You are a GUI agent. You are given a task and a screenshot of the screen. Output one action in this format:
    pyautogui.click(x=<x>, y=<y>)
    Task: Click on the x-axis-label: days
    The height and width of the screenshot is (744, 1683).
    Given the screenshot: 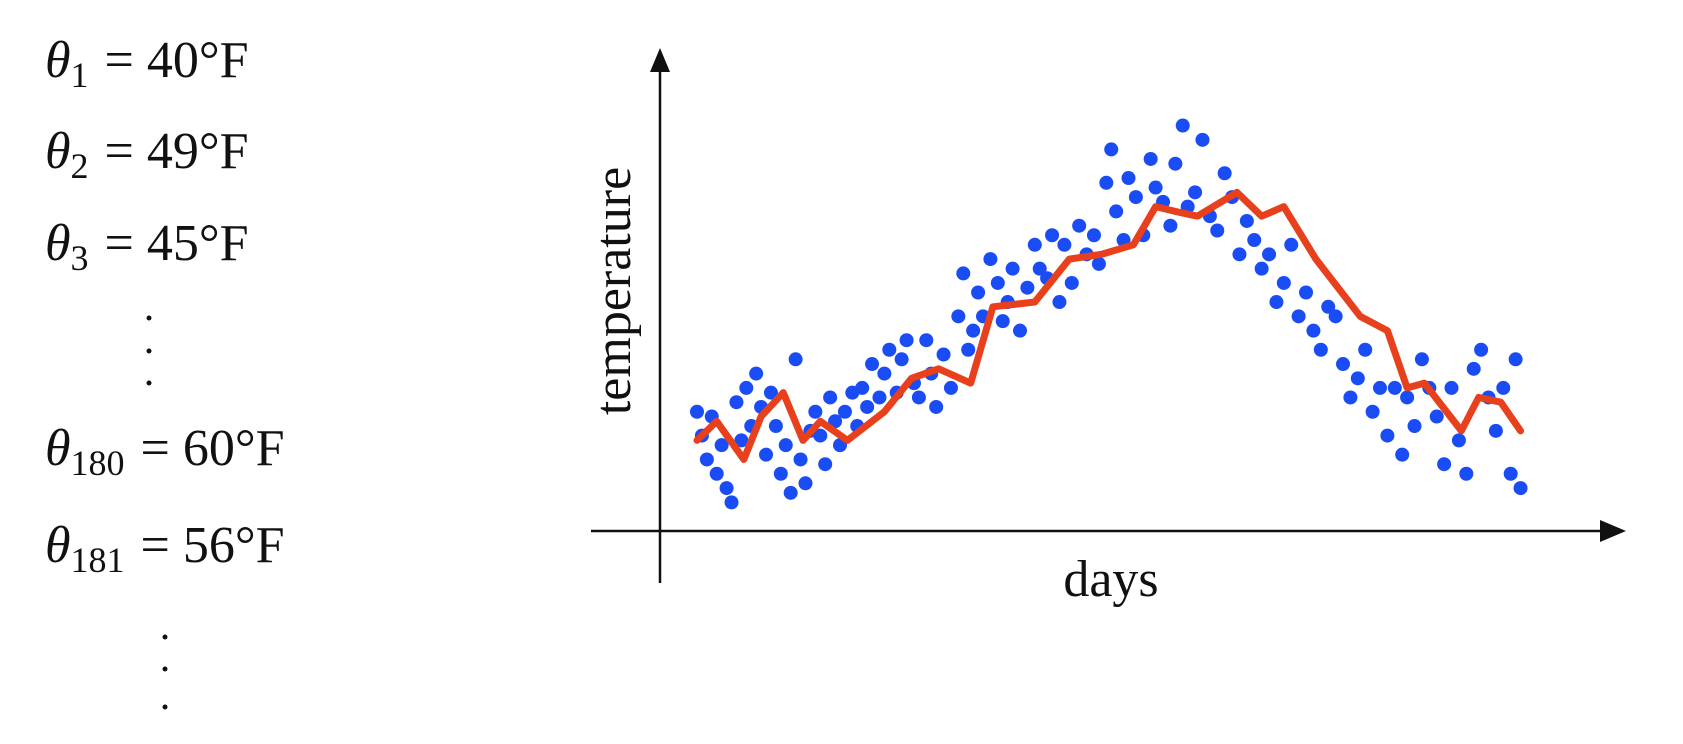 What is the action you would take?
    pyautogui.click(x=1110, y=579)
    